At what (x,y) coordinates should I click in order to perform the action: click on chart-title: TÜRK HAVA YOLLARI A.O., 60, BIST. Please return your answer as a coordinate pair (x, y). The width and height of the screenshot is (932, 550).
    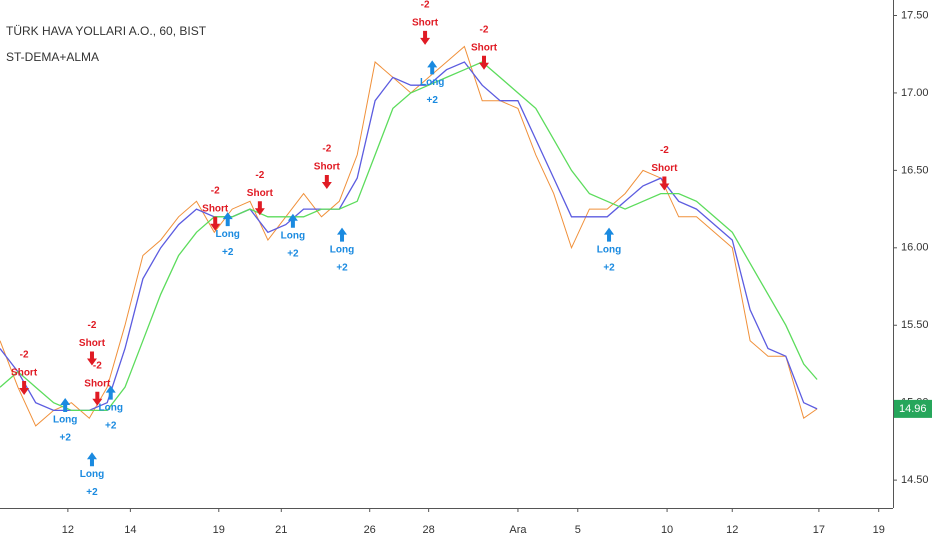
    Looking at the image, I should click on (106, 31).